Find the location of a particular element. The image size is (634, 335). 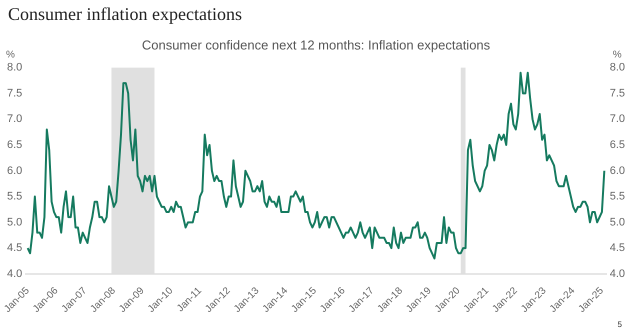

y-tick-label: 7.0 is located at coordinates (14, 119).